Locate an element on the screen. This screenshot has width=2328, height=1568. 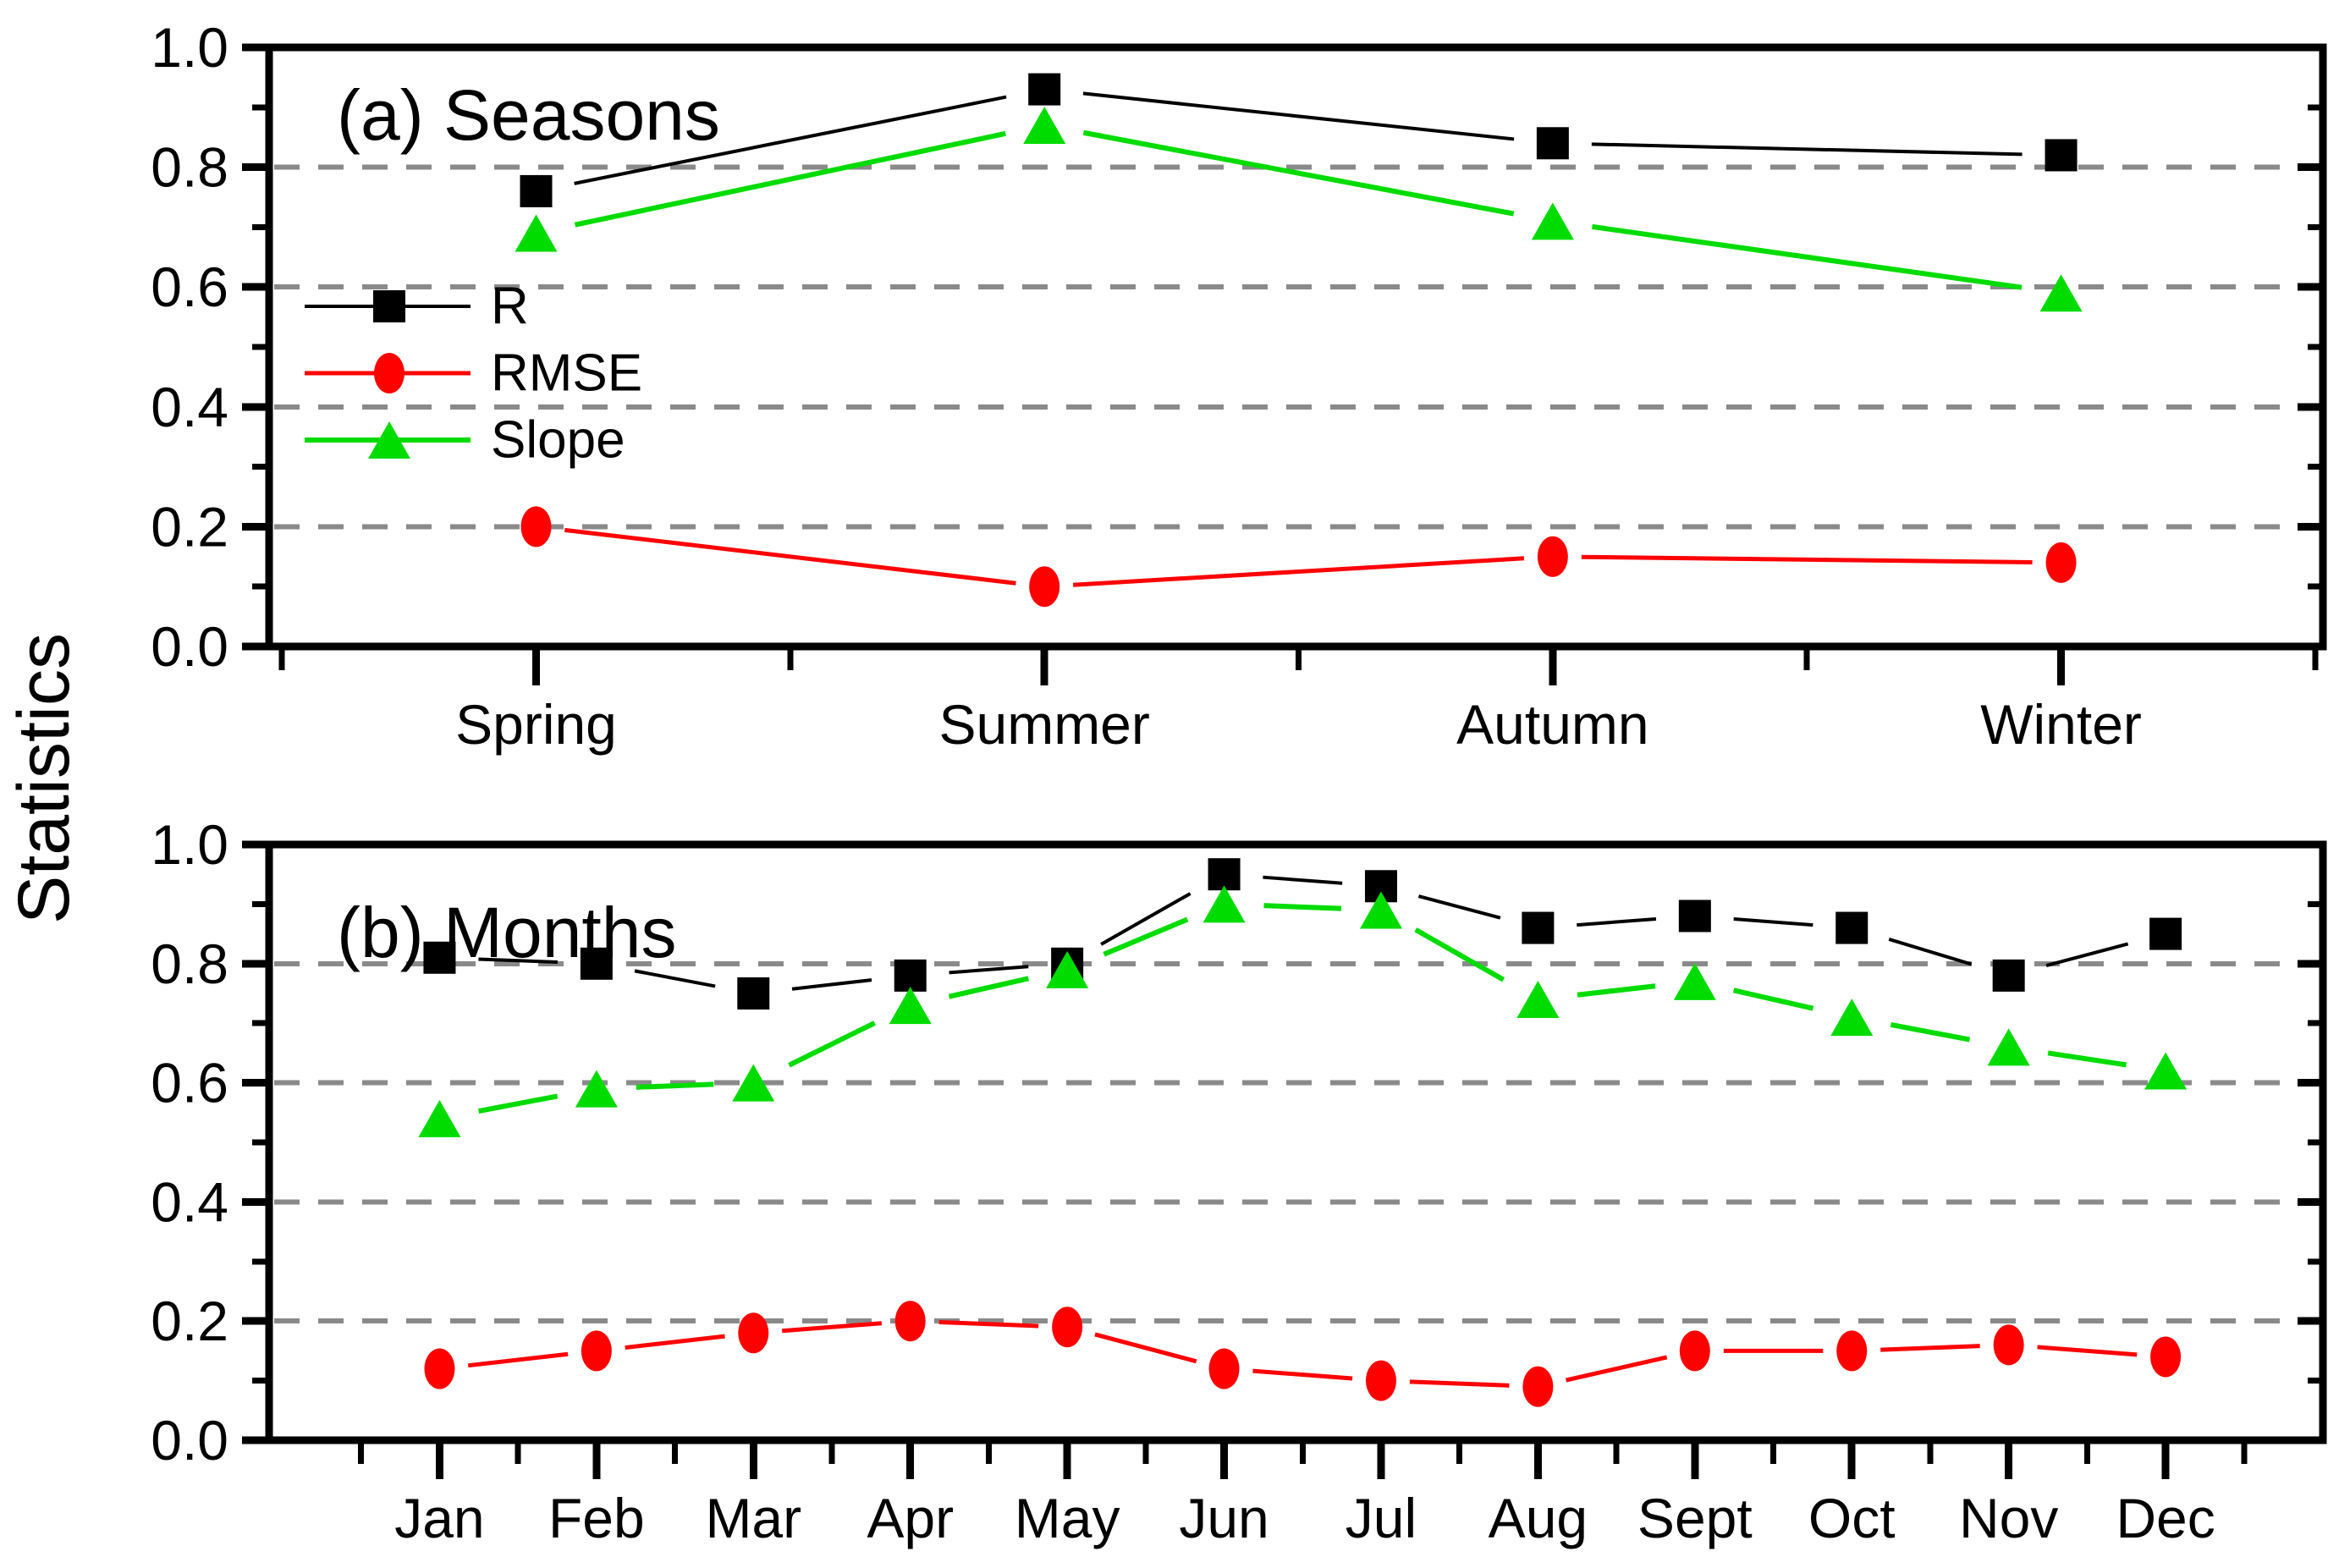
x-category-label: Aug is located at coordinates (1538, 1518).